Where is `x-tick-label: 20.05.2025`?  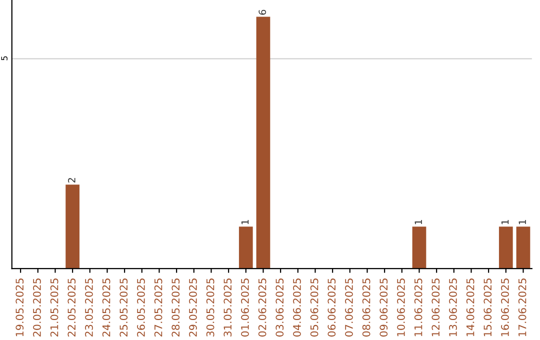
x-tick-label: 20.05.2025 is located at coordinates (37, 307).